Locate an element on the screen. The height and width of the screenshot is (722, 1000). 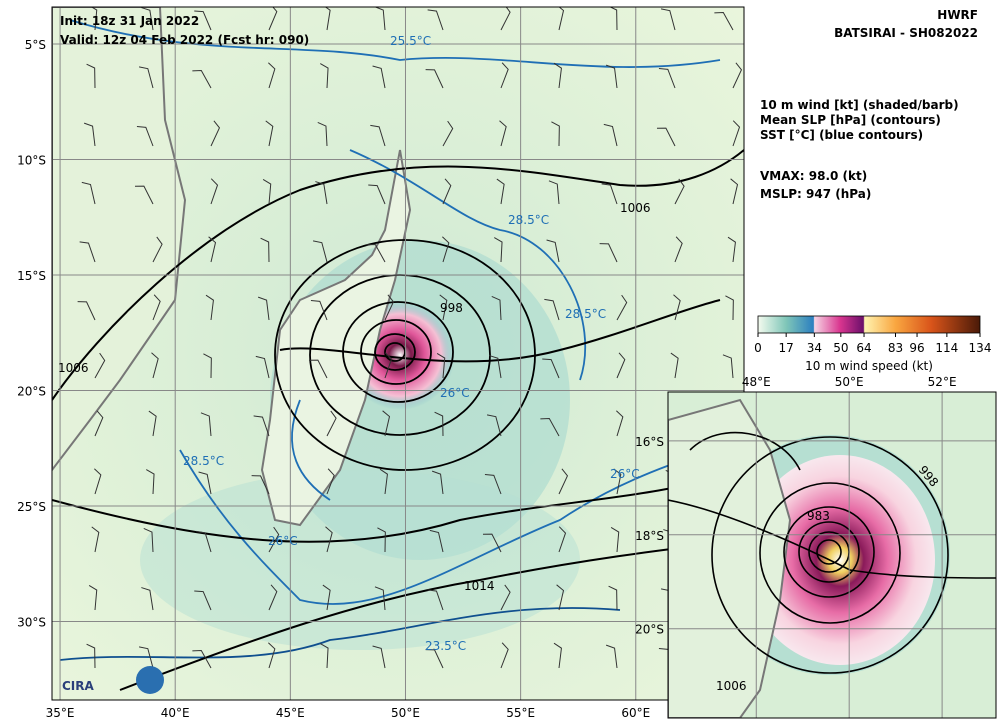
contour-label: 25.5°C is located at coordinates (410, 41).